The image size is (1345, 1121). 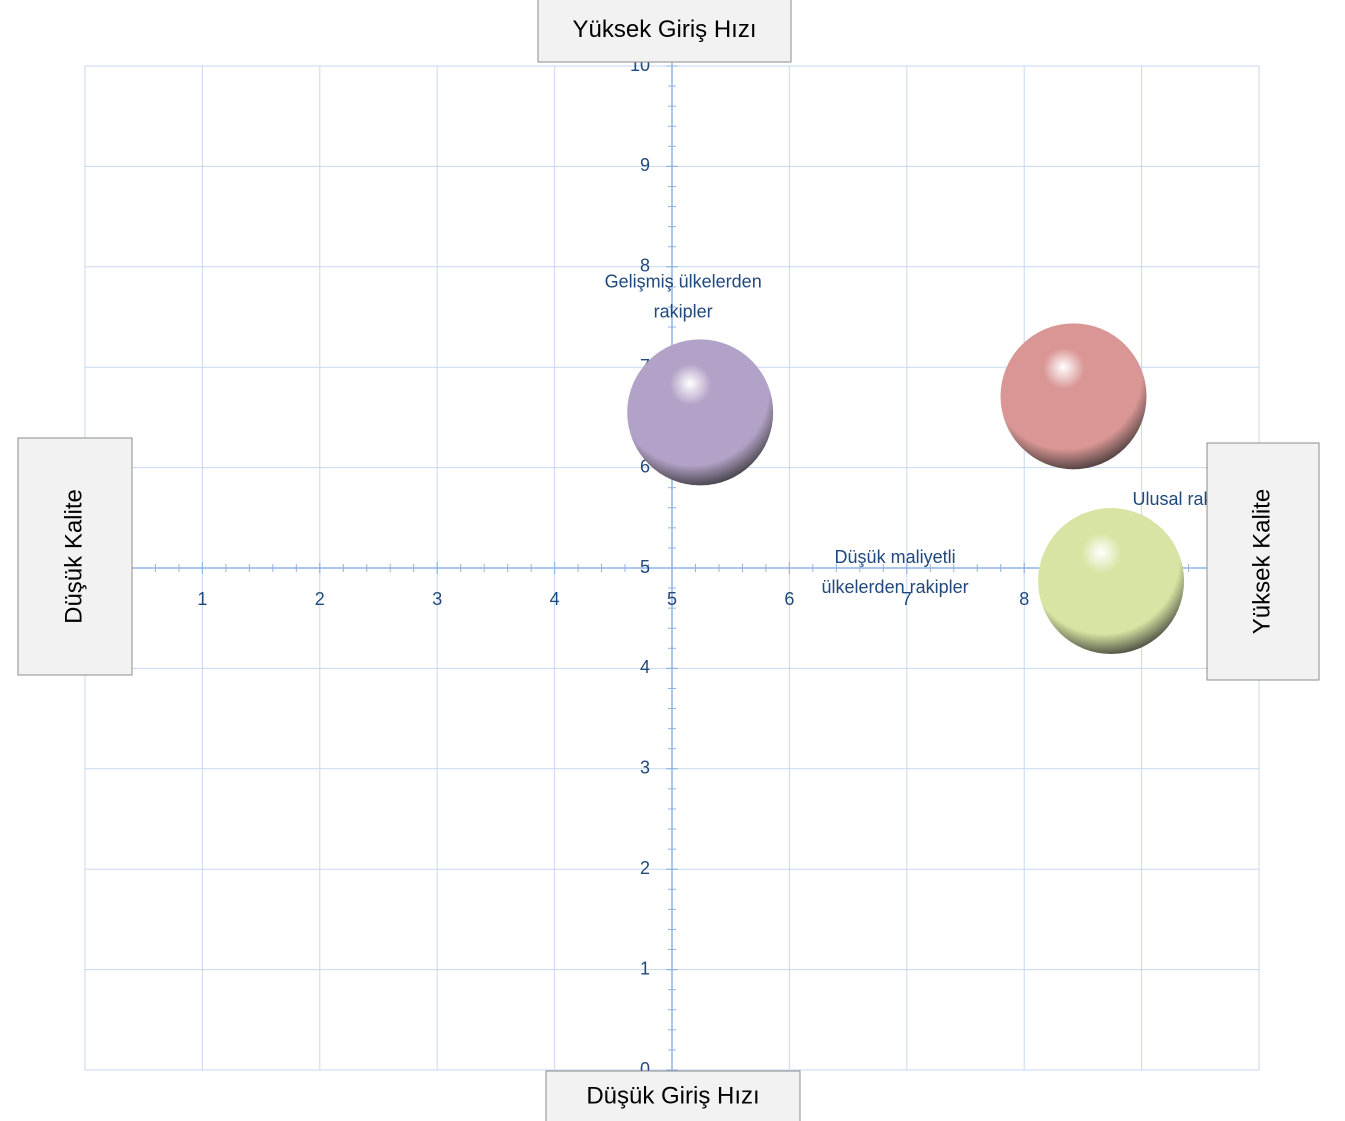 What do you see at coordinates (895, 557) in the screenshot?
I see `data-label-line: Düşük maliyetli` at bounding box center [895, 557].